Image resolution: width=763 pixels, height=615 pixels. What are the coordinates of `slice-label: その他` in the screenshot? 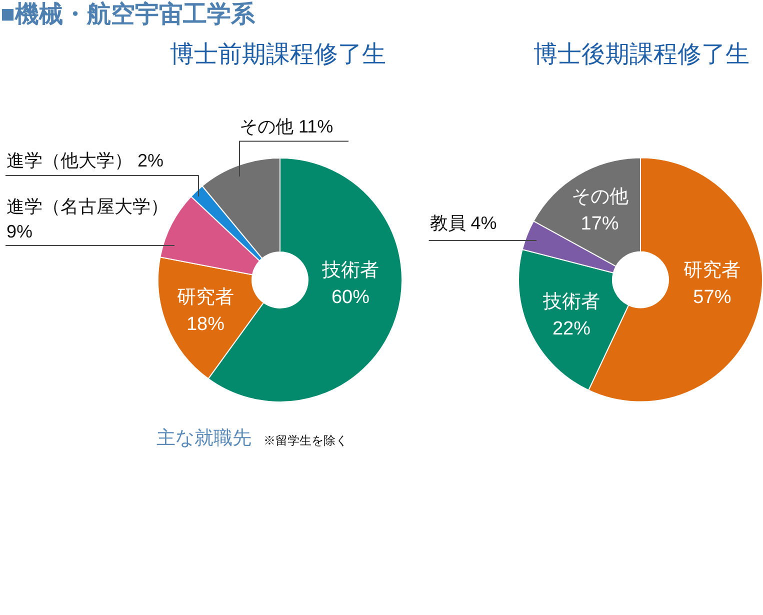 It's located at (599, 197).